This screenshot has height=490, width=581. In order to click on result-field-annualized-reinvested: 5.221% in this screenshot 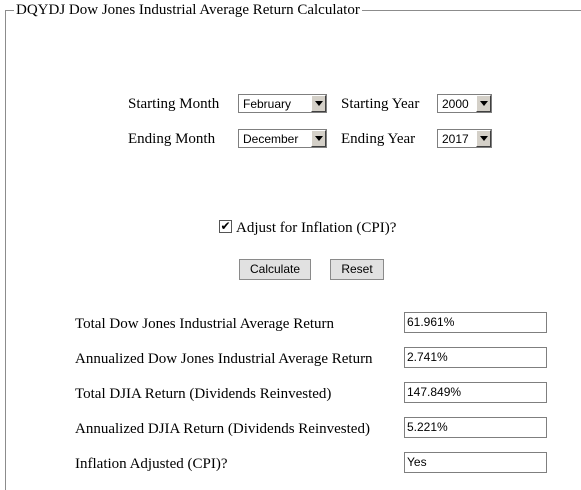, I will do `click(475, 427)`.